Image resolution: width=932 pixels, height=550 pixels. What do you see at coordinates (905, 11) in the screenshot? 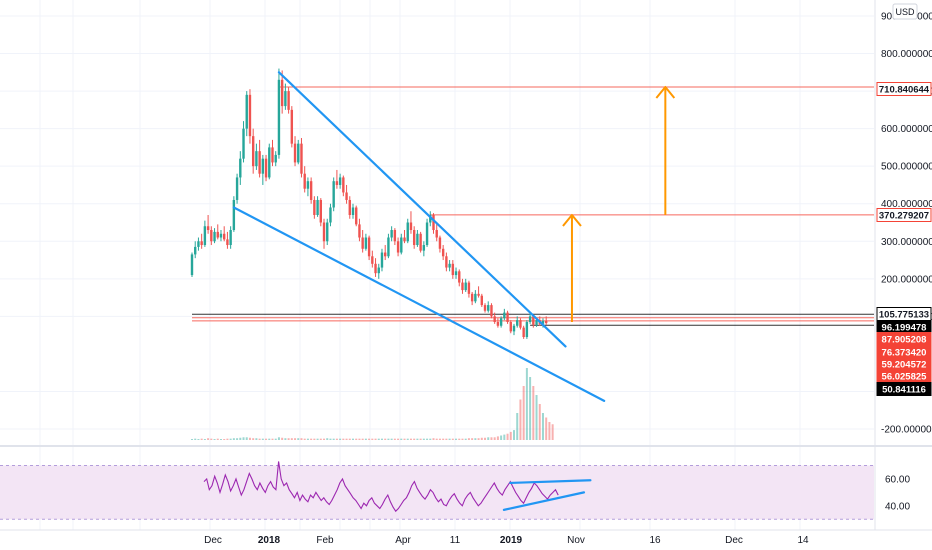
I see `currency-badge: USD` at bounding box center [905, 11].